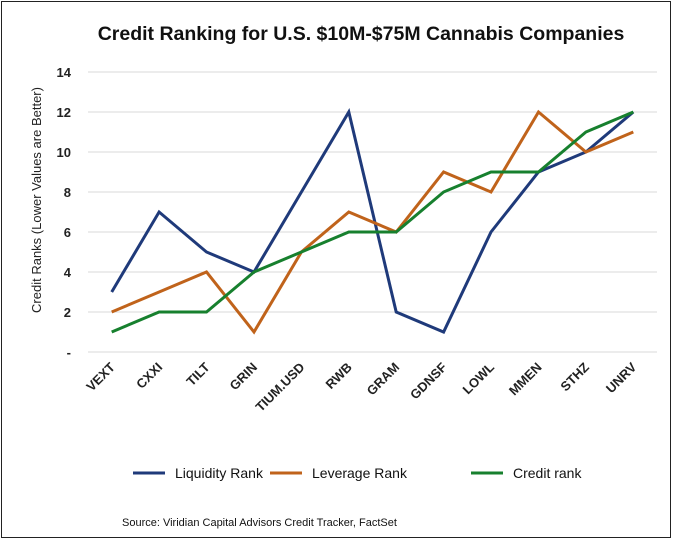 The width and height of the screenshot is (674, 541). I want to click on x-tick-label: TILT, so click(197, 373).